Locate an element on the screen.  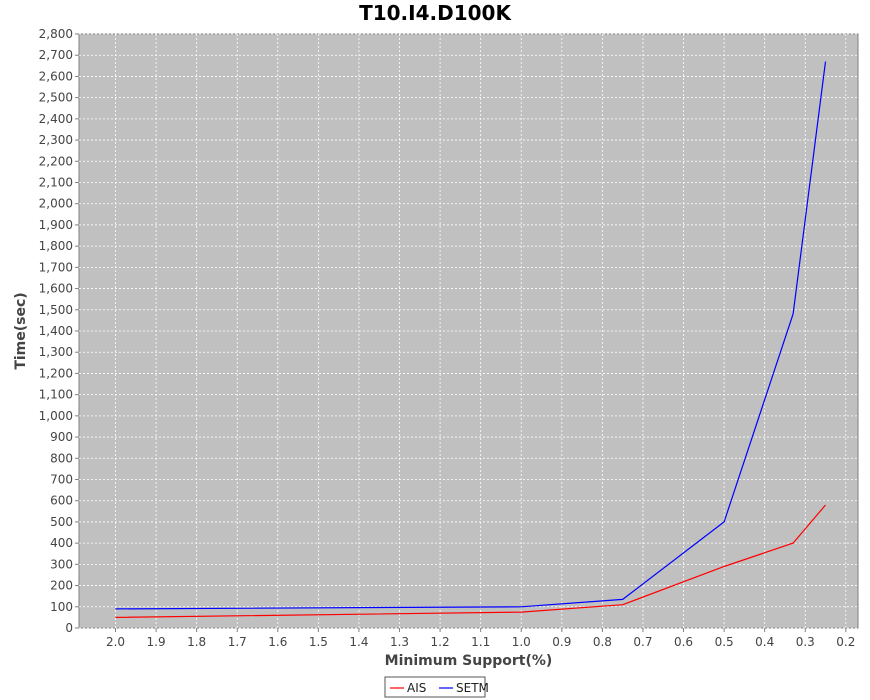
y-axis-title: Time(sec) is located at coordinates (21, 330).